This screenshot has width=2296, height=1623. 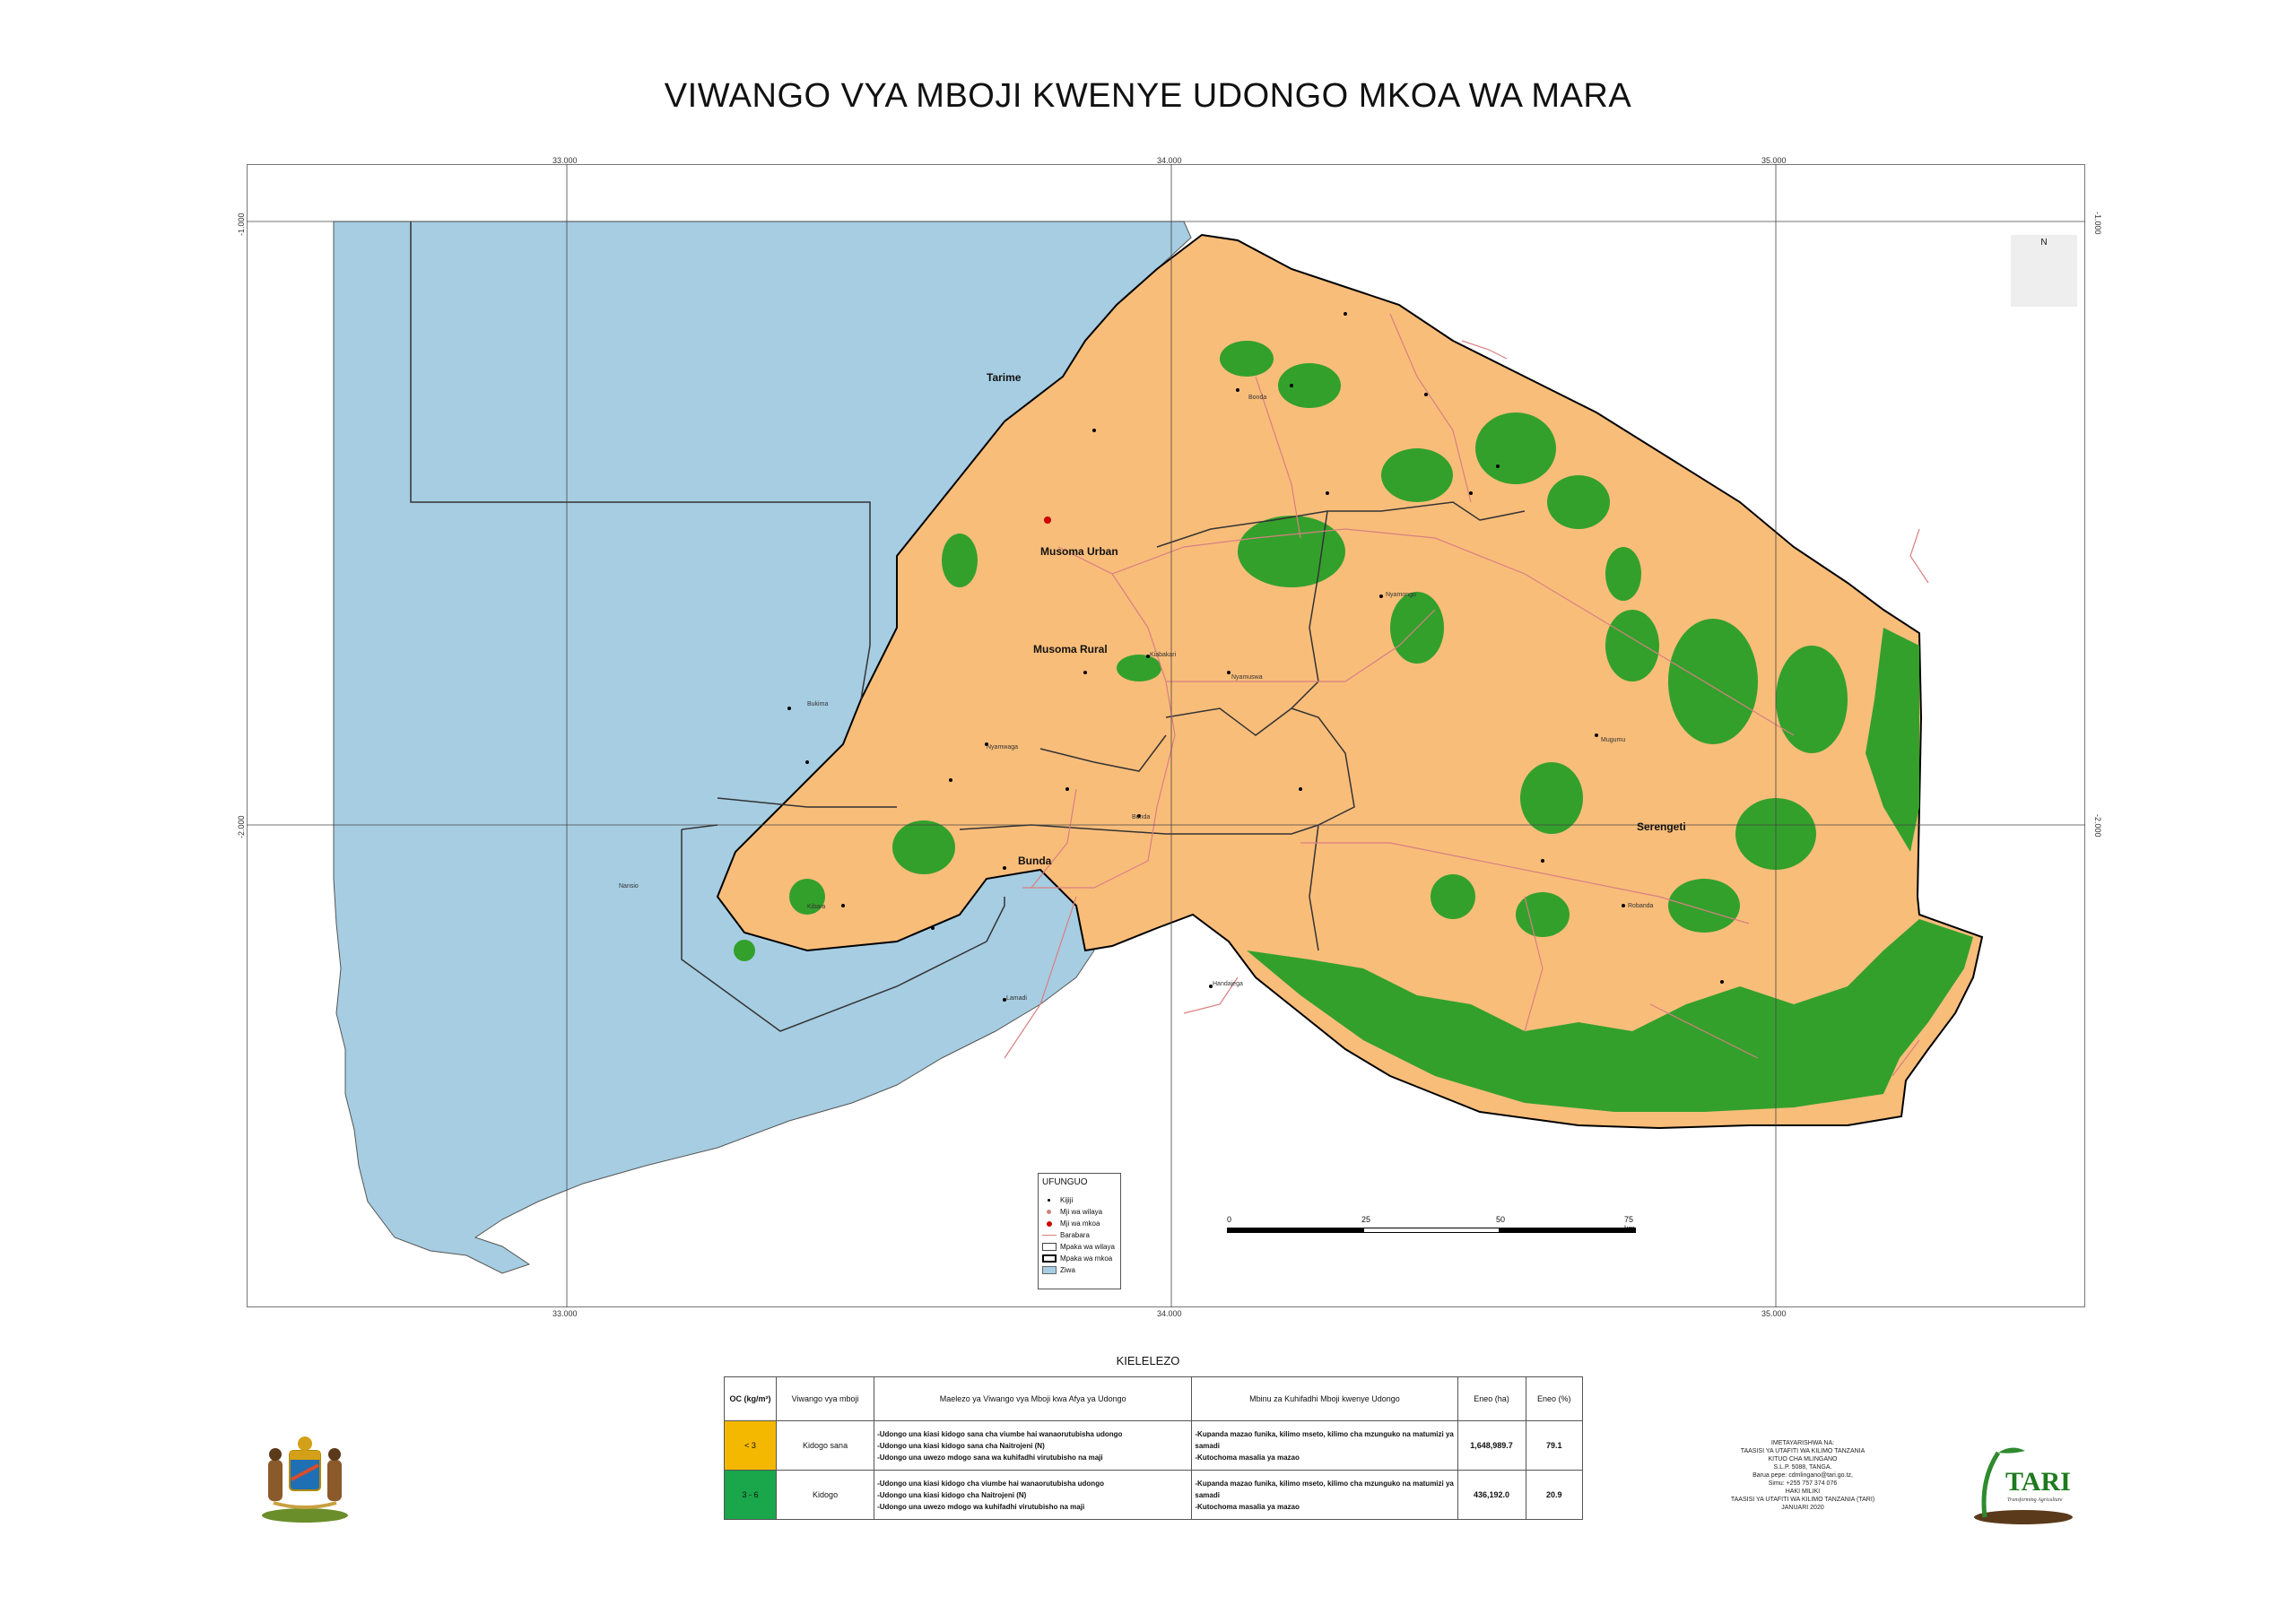 What do you see at coordinates (816, 907) in the screenshot?
I see `village-label: Kibara` at bounding box center [816, 907].